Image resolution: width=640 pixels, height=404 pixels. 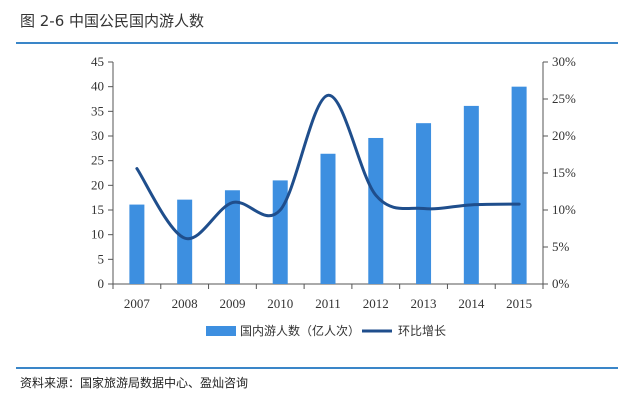 I want to click on left-tick-label: 10, so click(x=97, y=234).